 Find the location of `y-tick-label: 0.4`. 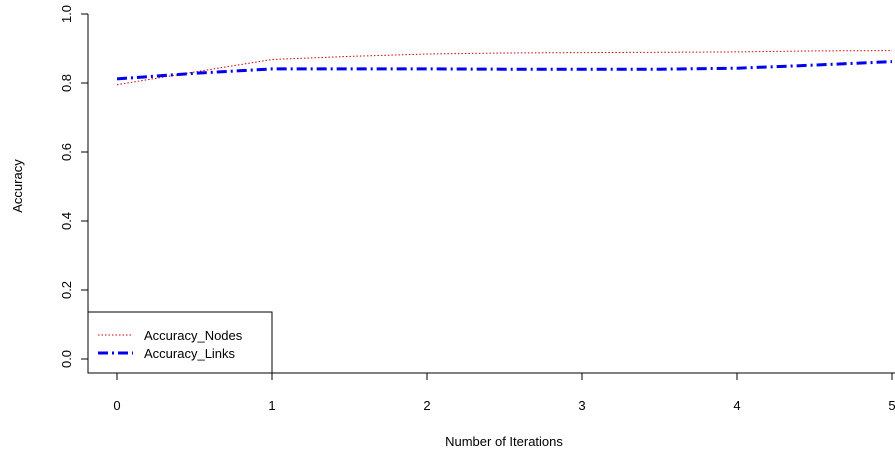

y-tick-label: 0.4 is located at coordinates (66, 221).